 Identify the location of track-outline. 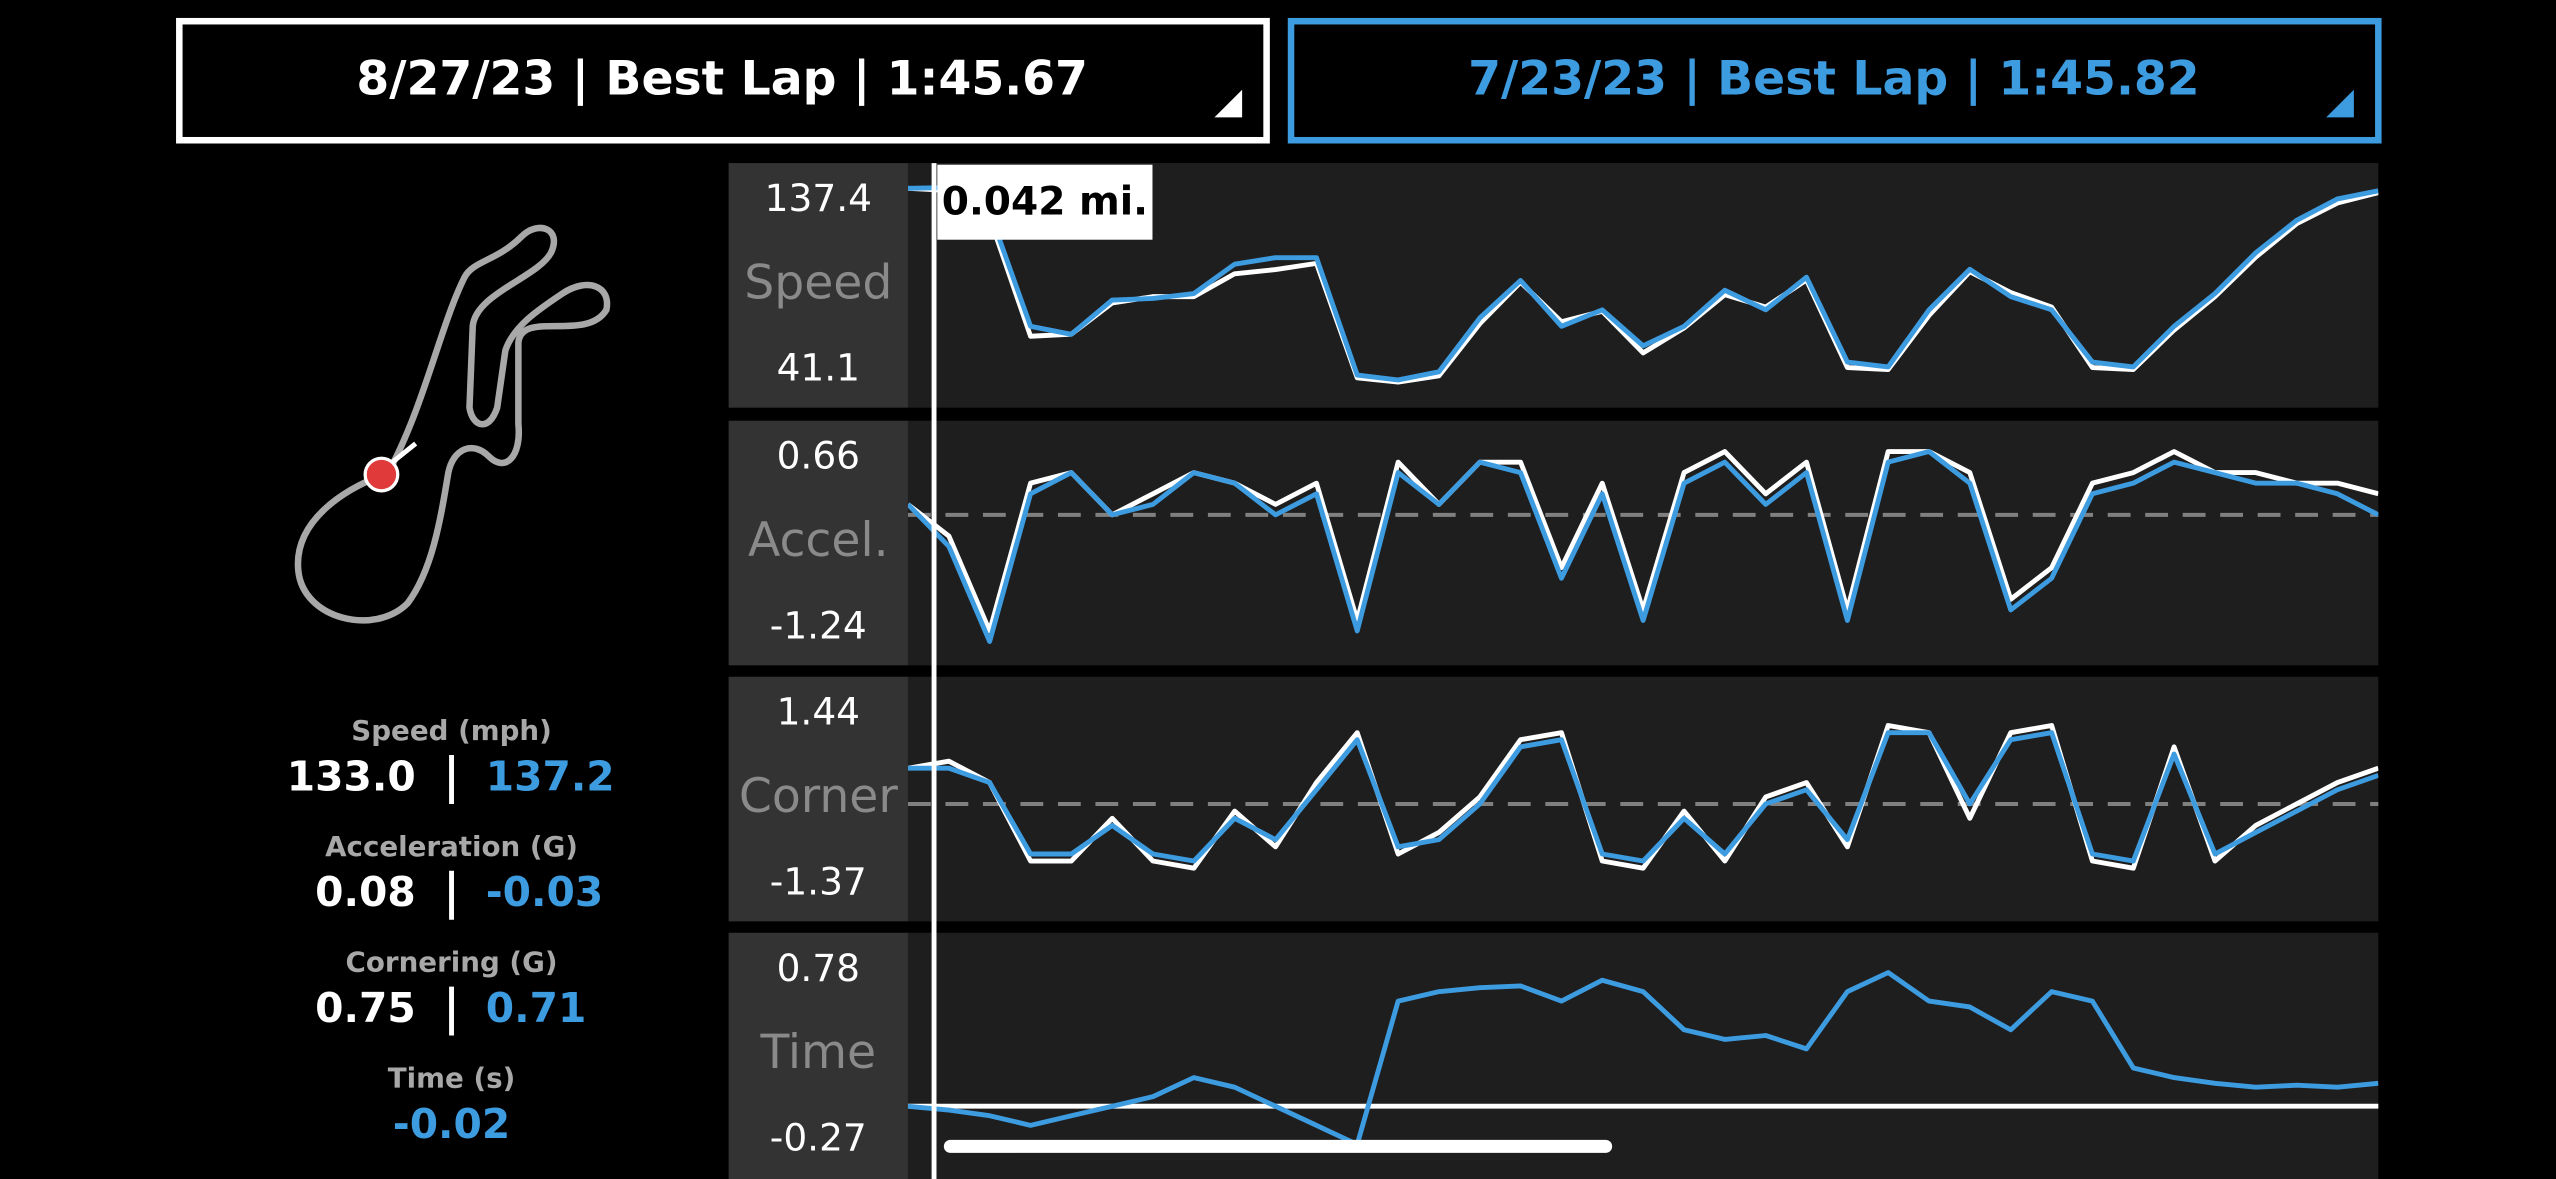
(452, 424).